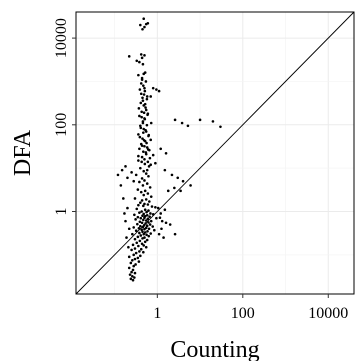  Describe the element at coordinates (23, 152) in the screenshot. I see `y-axis-title: DFA` at that location.